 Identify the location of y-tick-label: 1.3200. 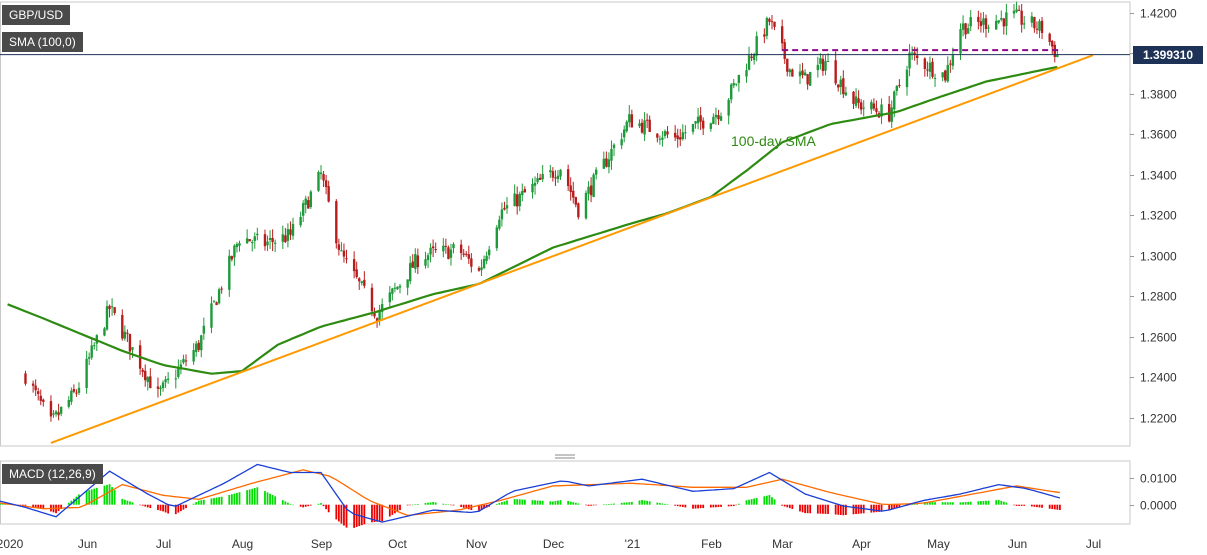
(1158, 216).